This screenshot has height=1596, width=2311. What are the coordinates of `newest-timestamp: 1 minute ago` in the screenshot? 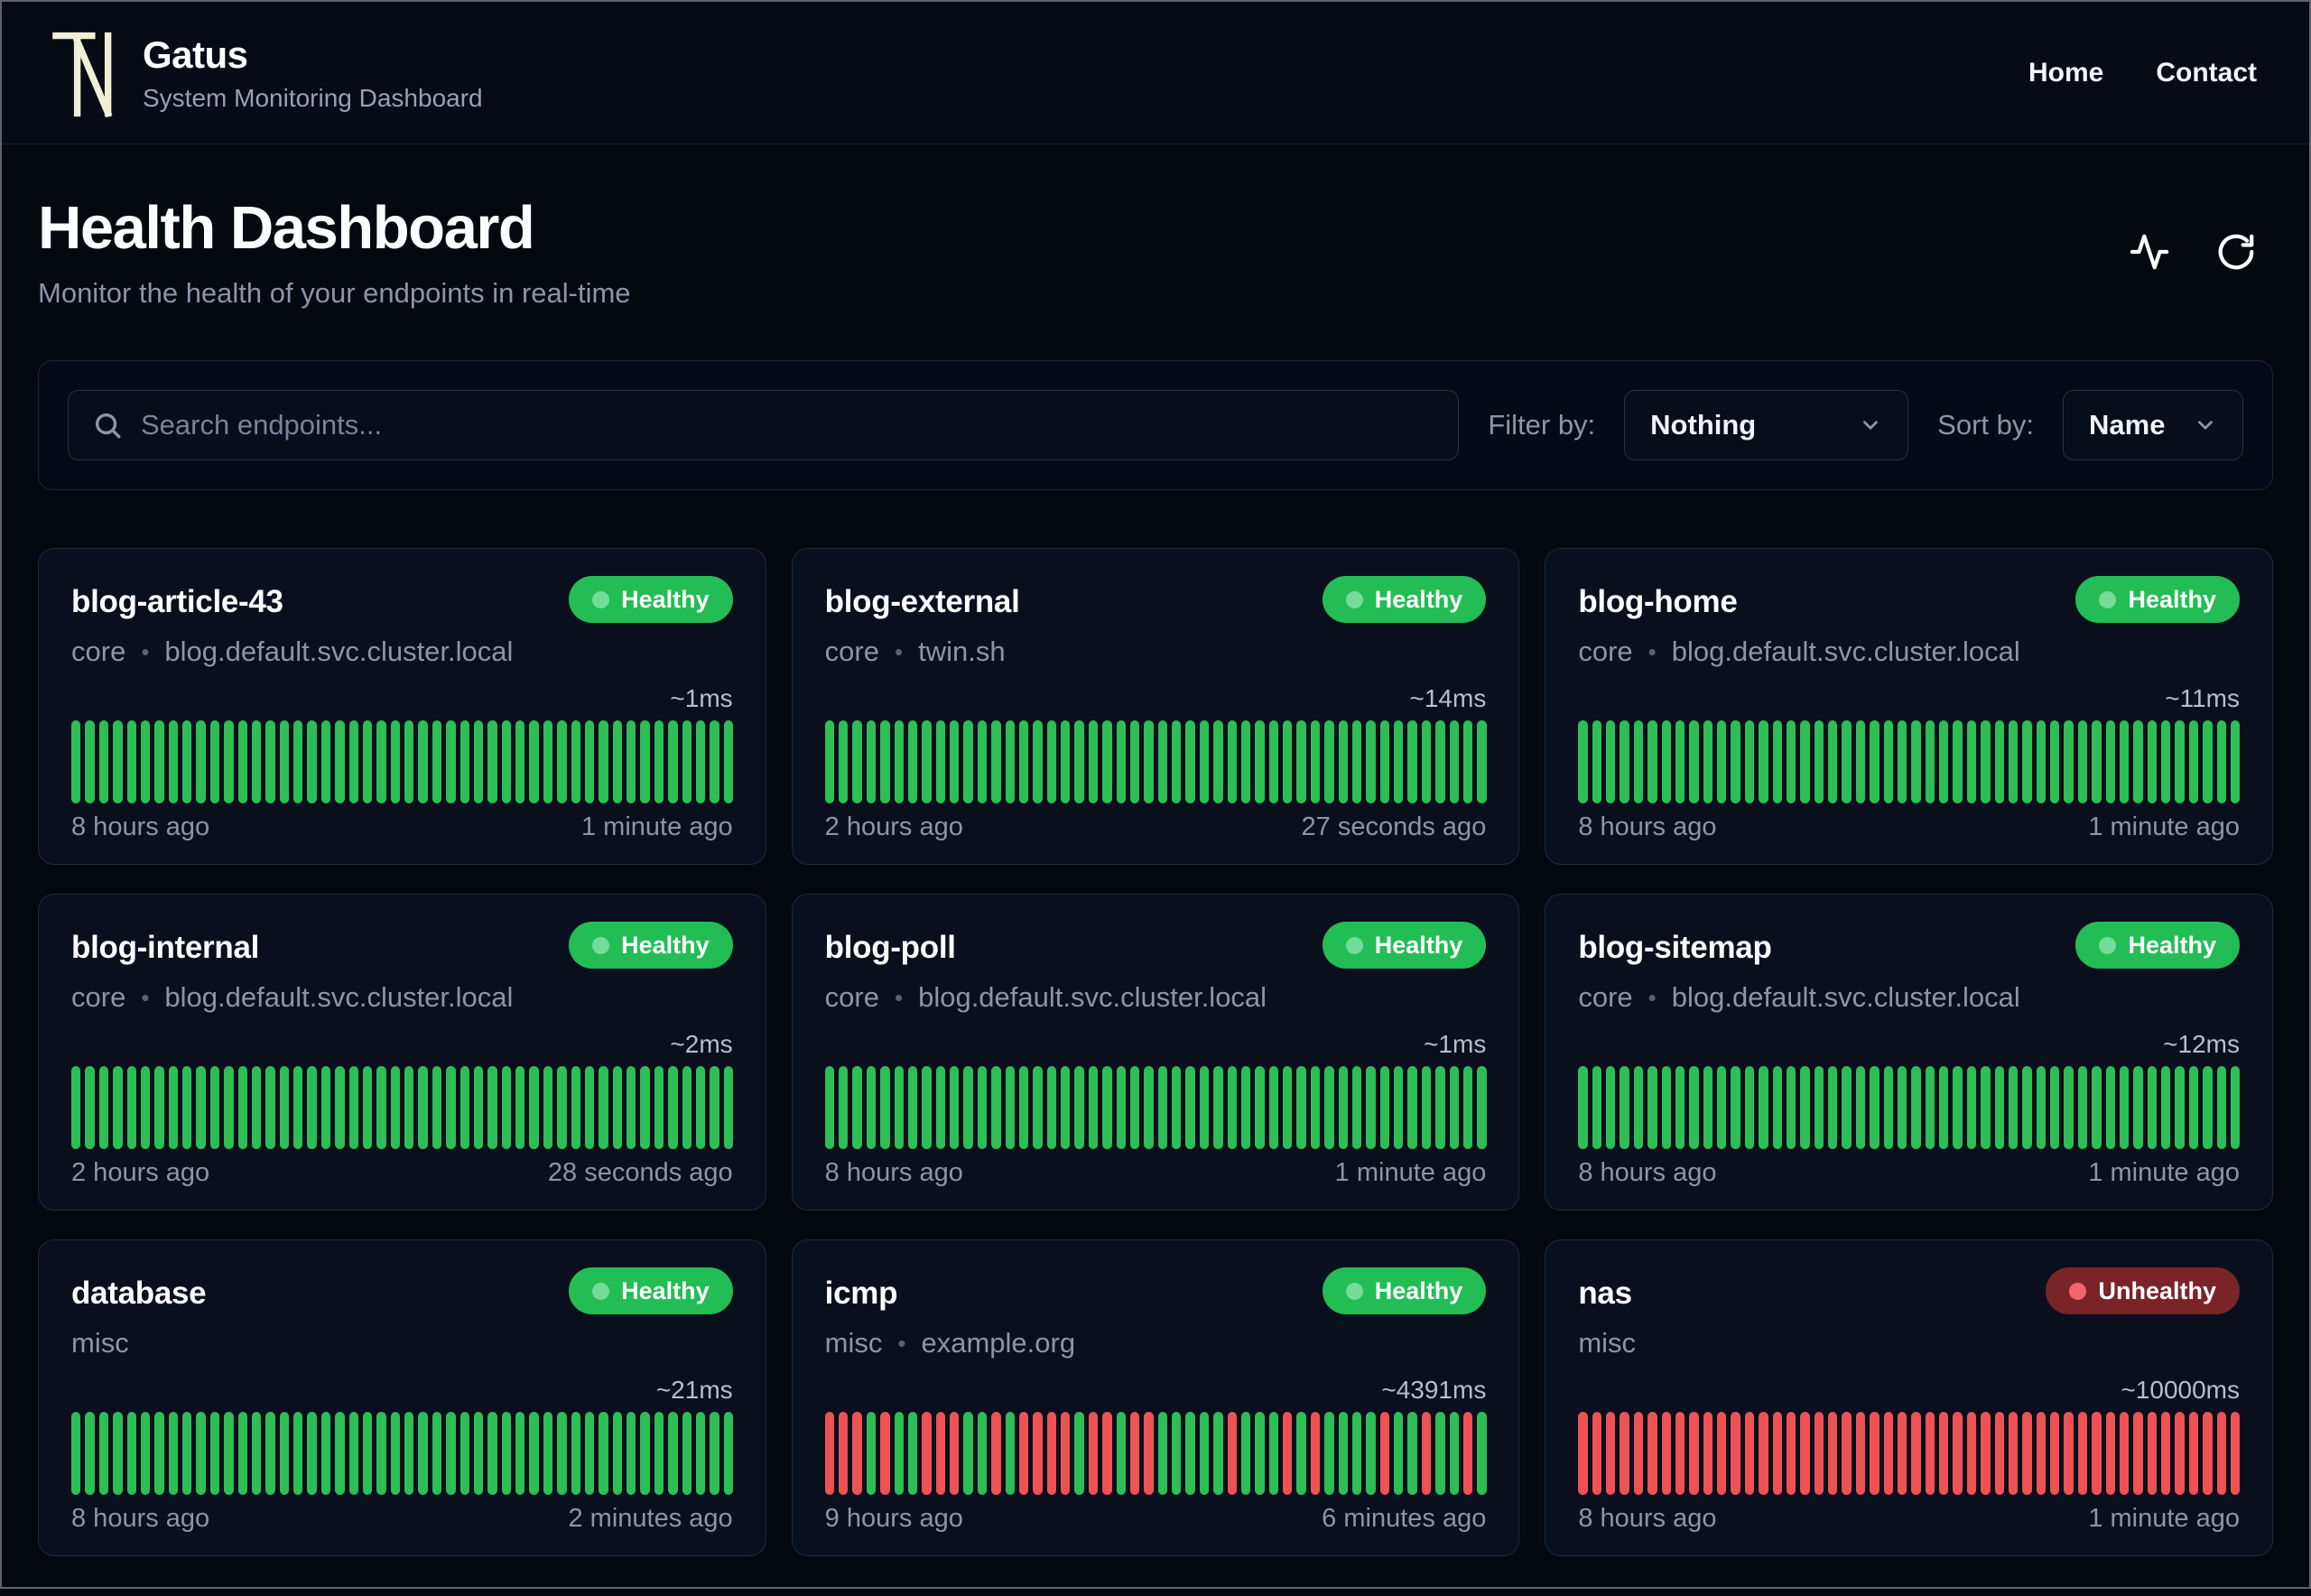 It's located at (2164, 827).